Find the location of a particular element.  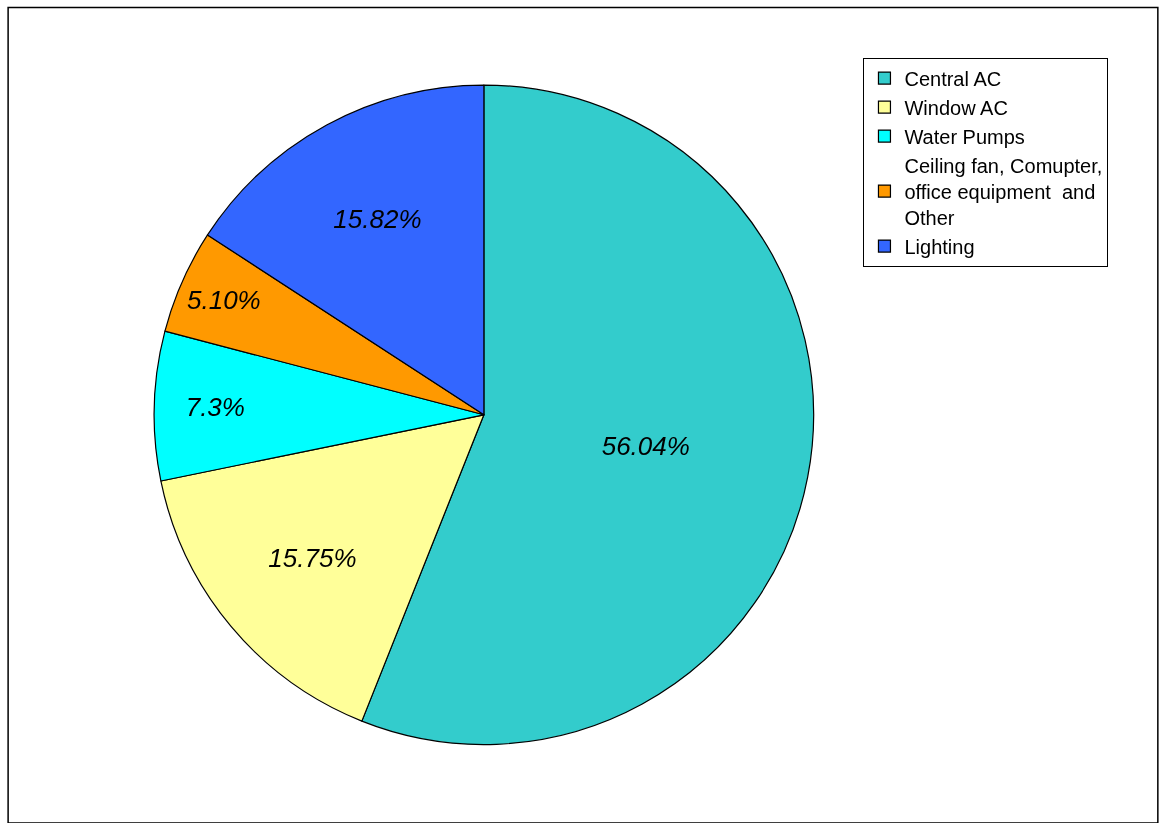

legend-label: Water Pumps is located at coordinates (964, 136).